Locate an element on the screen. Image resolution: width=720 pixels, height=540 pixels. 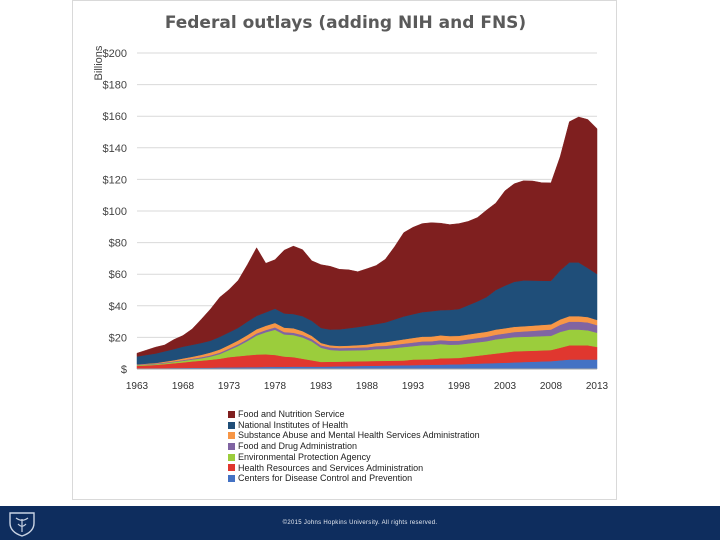
university-shield-icon is located at coordinates (22, 524).